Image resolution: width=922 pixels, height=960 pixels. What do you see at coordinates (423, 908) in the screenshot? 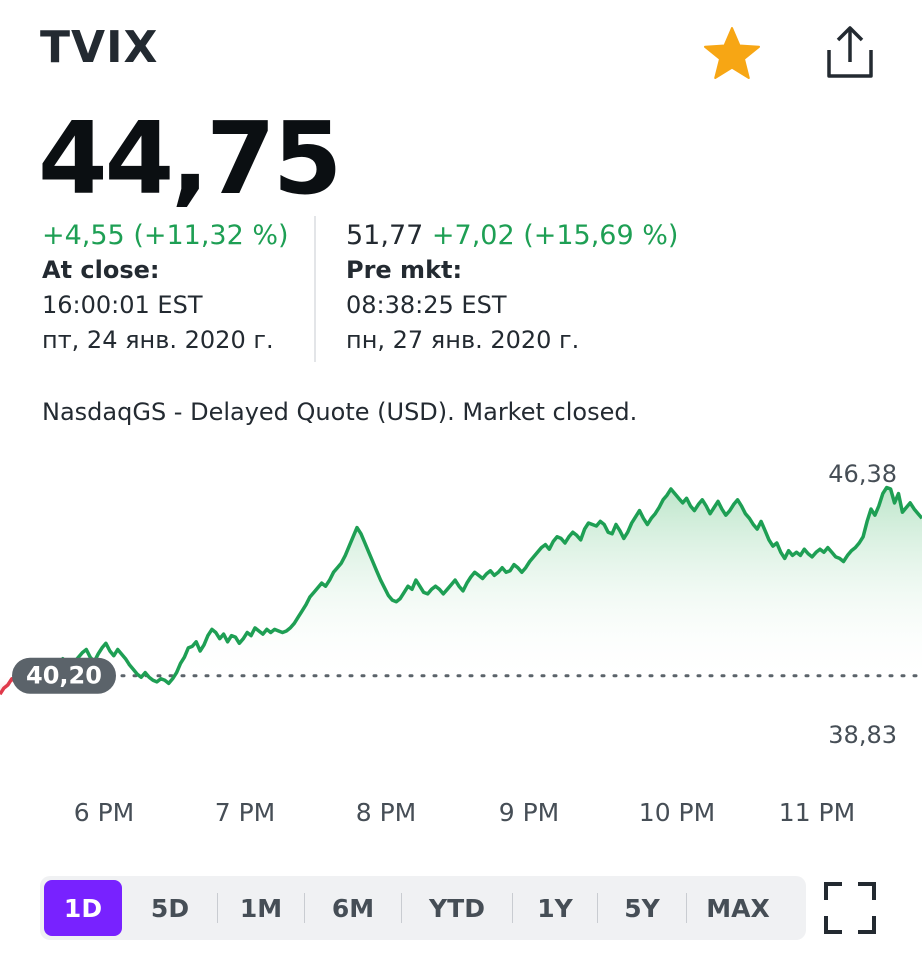
I see `timeframe-selector: 1D 5D 1M 6M YTD 1Y 5Y MAX` at bounding box center [423, 908].